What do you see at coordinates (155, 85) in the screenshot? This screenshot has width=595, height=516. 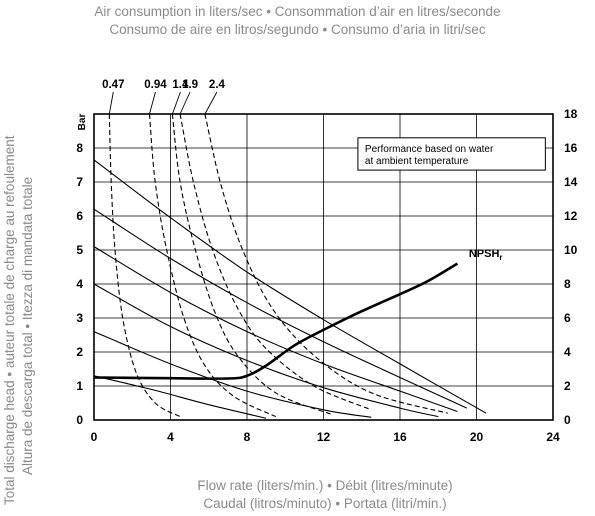 I see `air-label: 0.94` at bounding box center [155, 85].